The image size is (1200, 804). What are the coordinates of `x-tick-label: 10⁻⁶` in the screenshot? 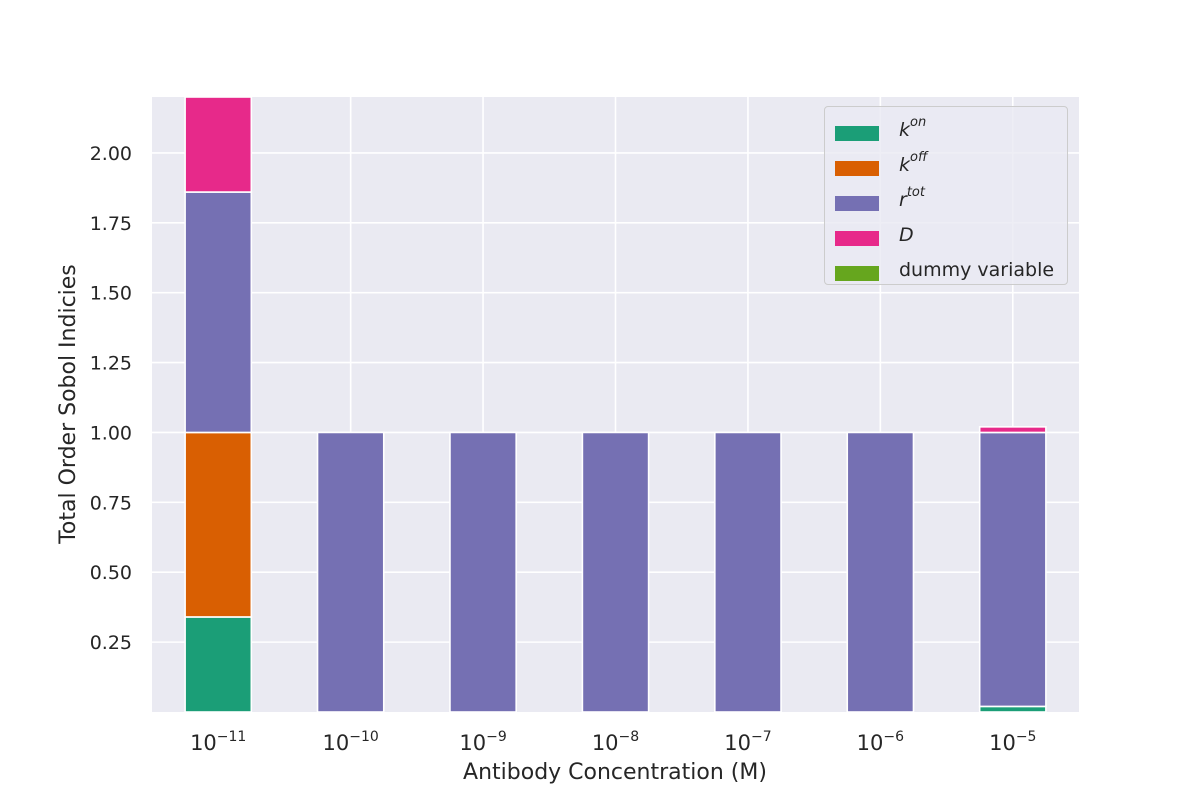 It's located at (880, 742).